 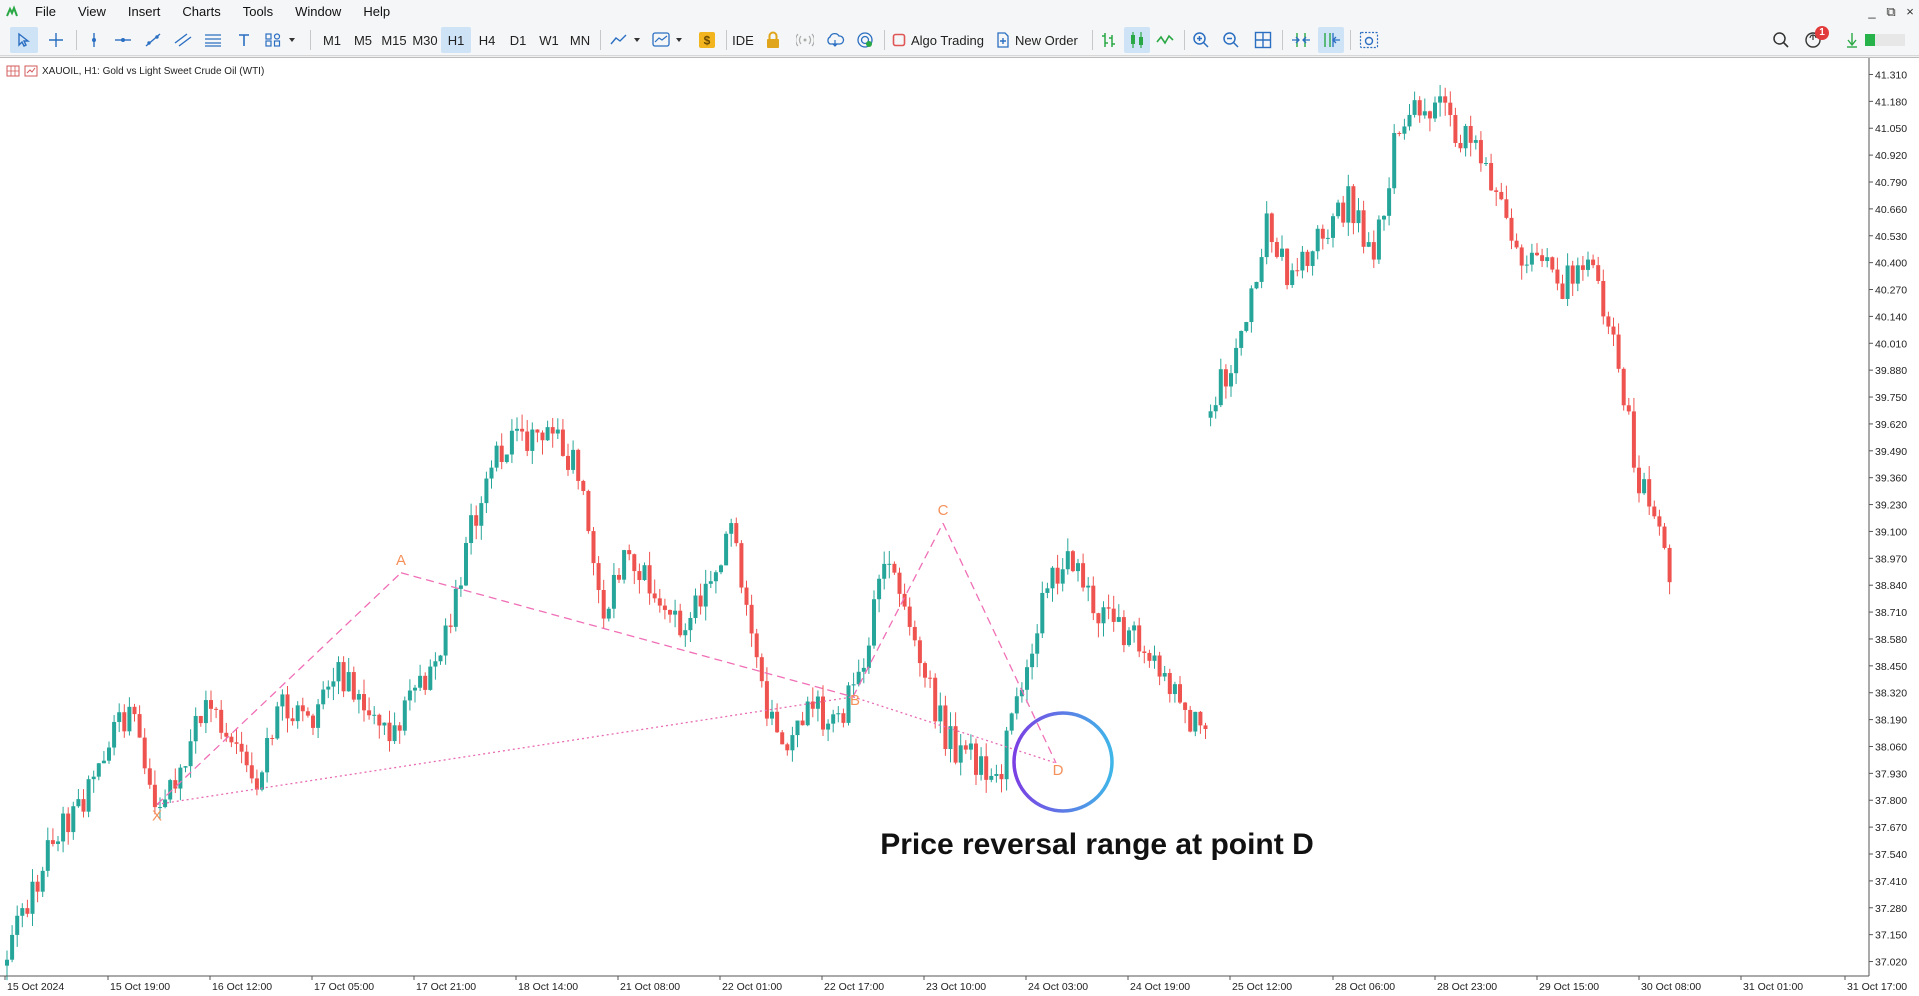 What do you see at coordinates (1781, 40) in the screenshot?
I see `search-icon` at bounding box center [1781, 40].